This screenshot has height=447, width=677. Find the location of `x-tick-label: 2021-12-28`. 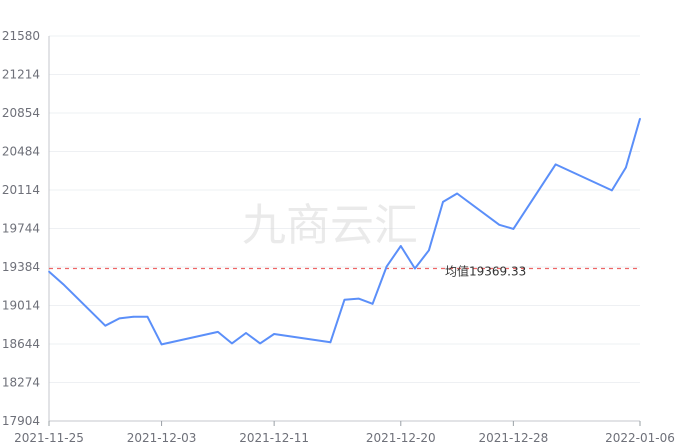

x-tick-label: 2021-12-28 is located at coordinates (513, 438).